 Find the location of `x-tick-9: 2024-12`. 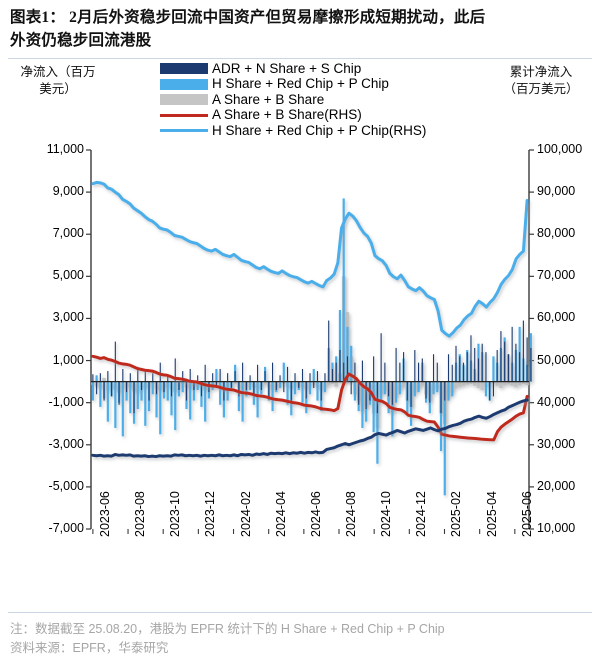

x-tick-9: 2024-12 is located at coordinates (421, 514).